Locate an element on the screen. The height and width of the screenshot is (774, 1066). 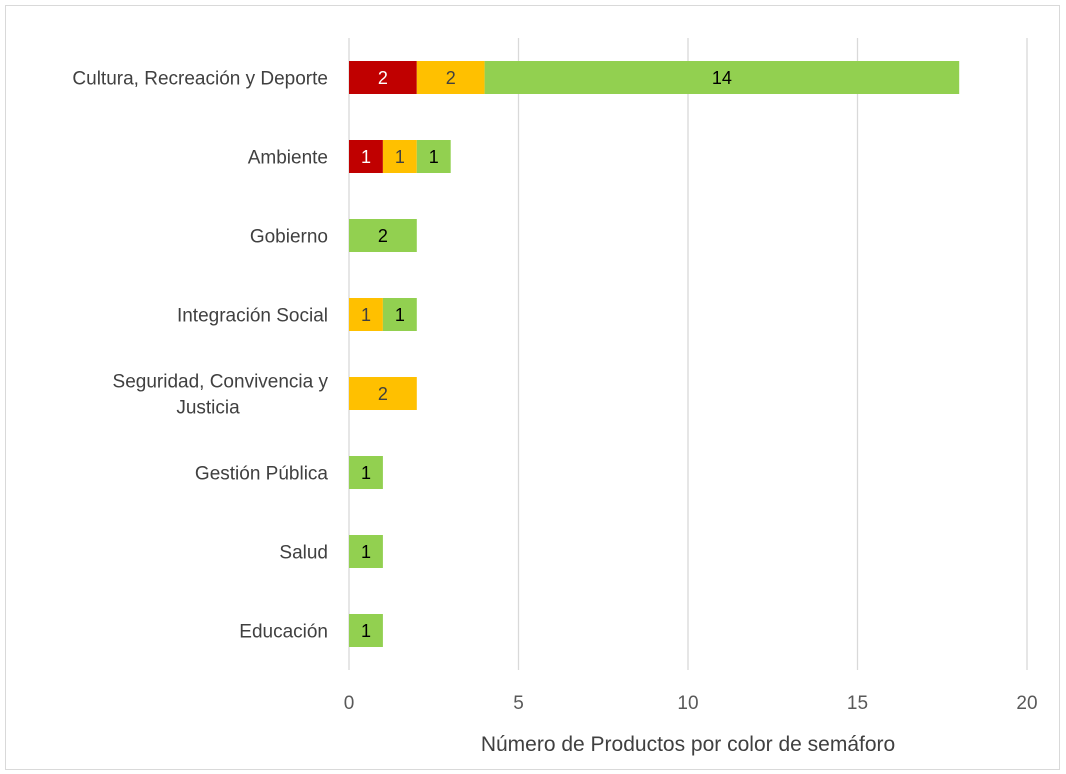
category-label: Gestión Pública is located at coordinates (262, 474).